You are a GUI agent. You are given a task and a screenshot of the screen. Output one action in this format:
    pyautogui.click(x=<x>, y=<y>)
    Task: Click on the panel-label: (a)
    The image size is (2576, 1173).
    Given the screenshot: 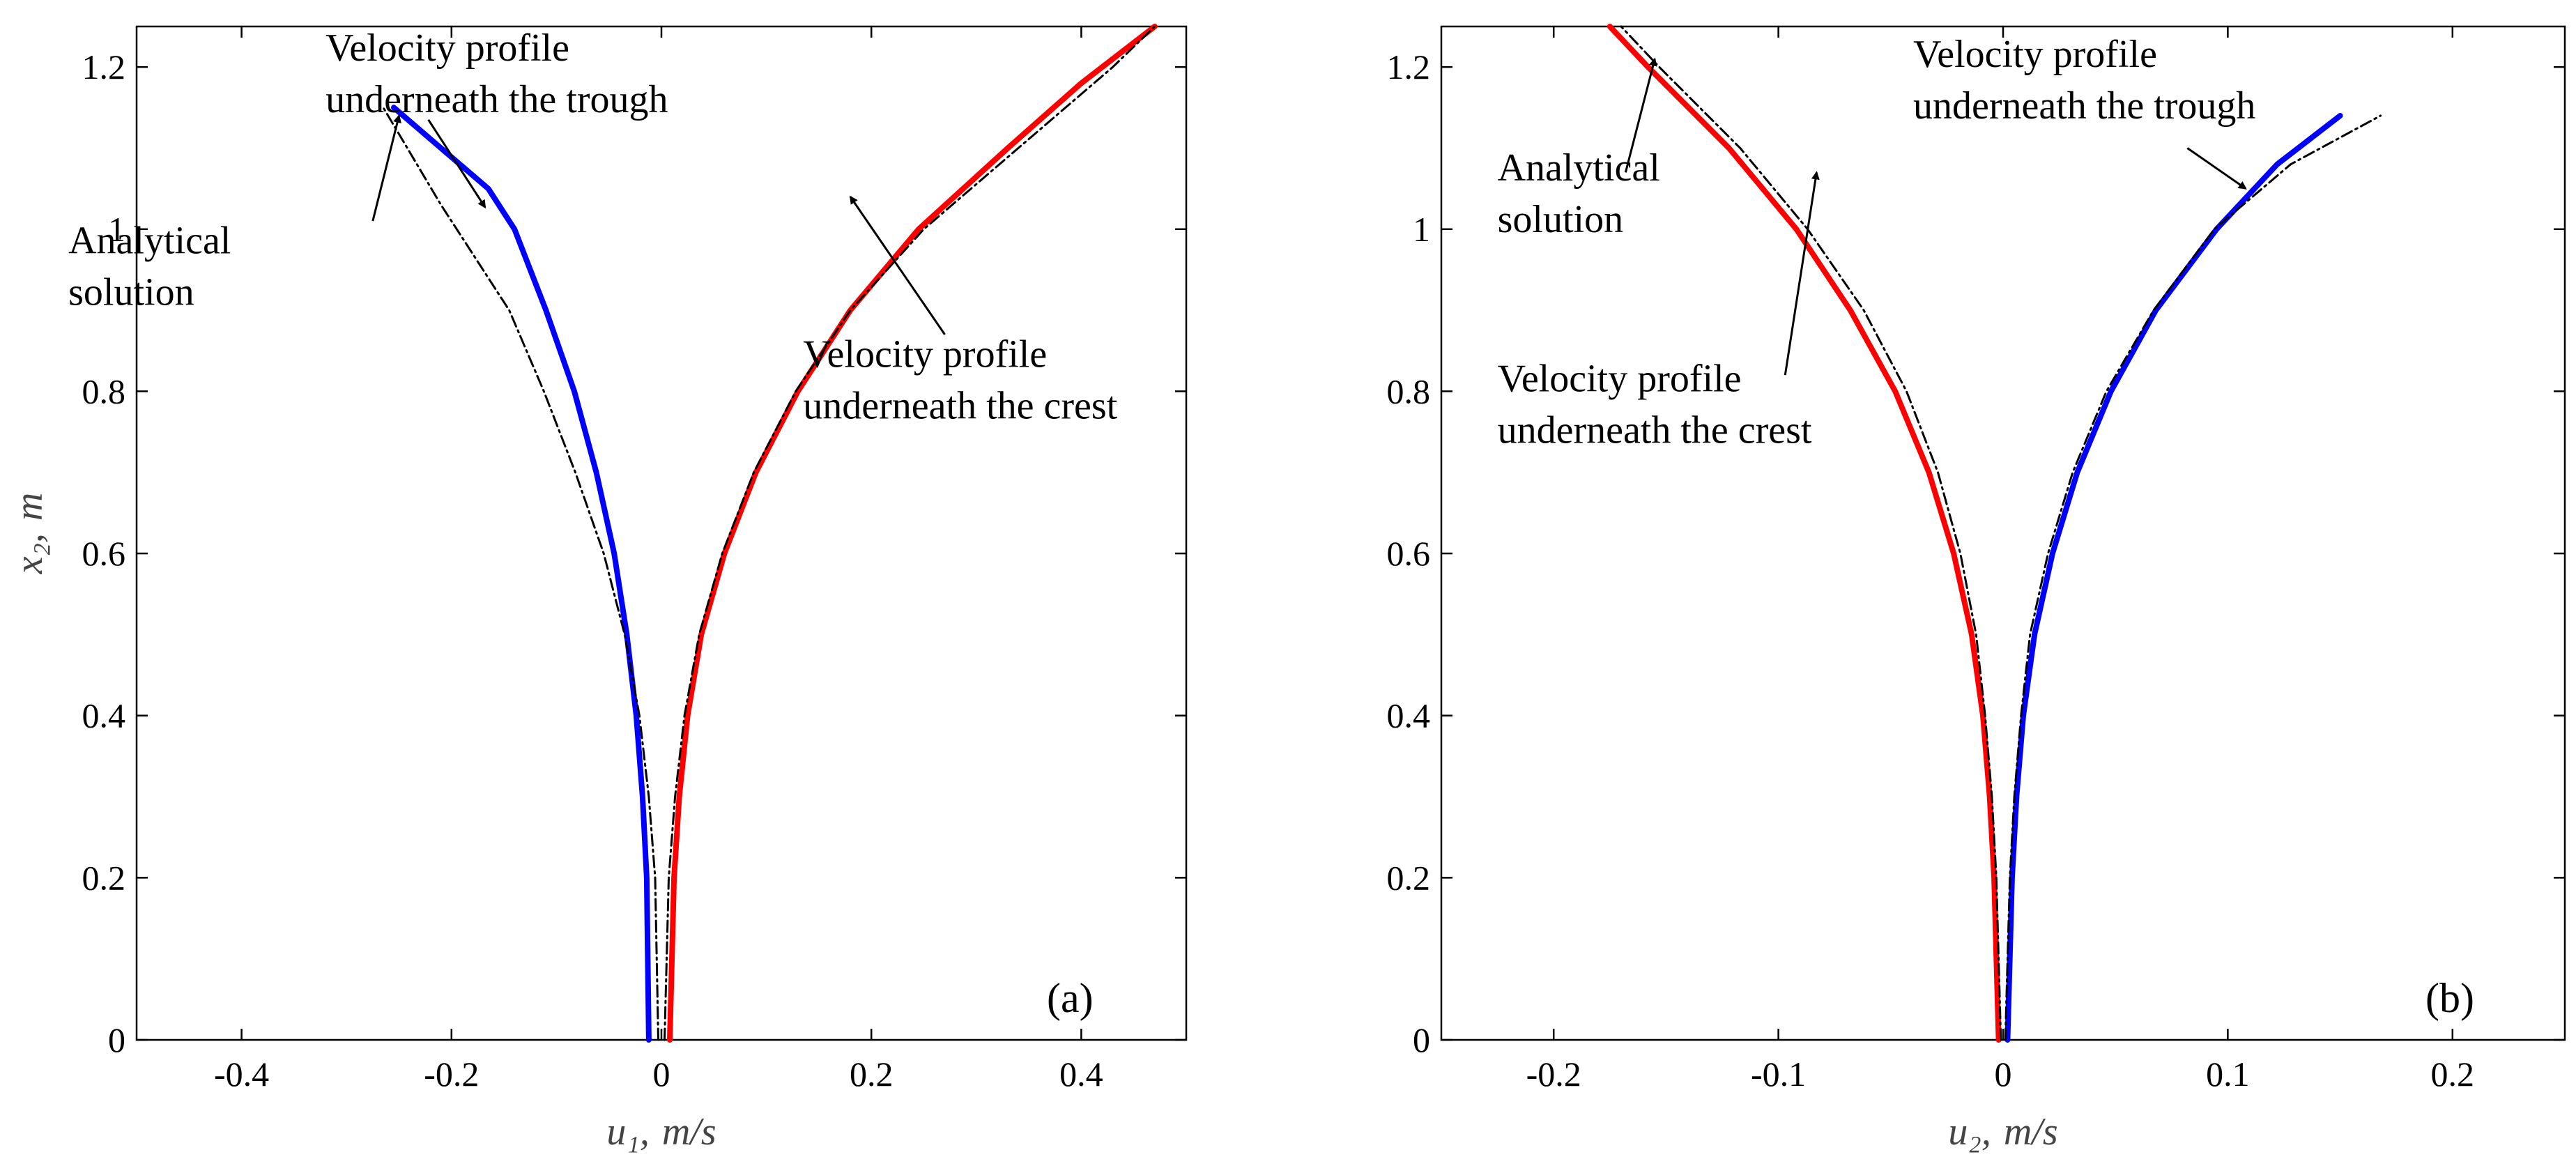 What is the action you would take?
    pyautogui.click(x=1070, y=998)
    